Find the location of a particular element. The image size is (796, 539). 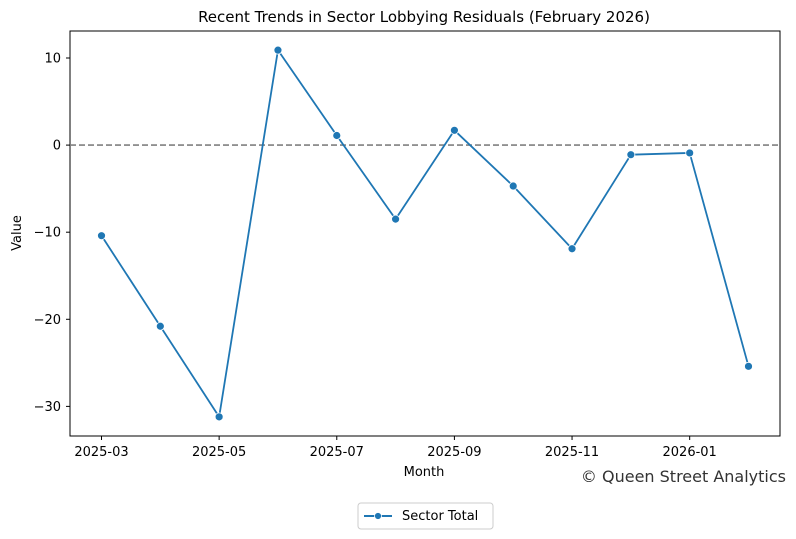

x-tick-label: 2025-11 is located at coordinates (572, 452).